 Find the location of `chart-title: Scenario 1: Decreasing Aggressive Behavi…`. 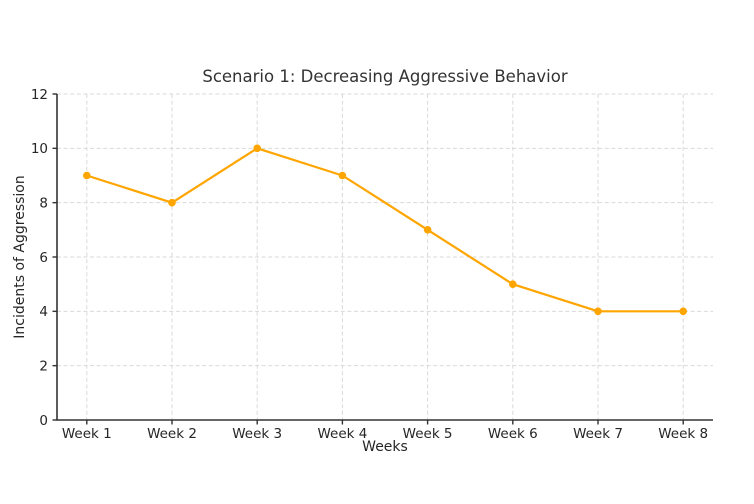

chart-title: Scenario 1: Decreasing Aggressive Behavi… is located at coordinates (385, 76).